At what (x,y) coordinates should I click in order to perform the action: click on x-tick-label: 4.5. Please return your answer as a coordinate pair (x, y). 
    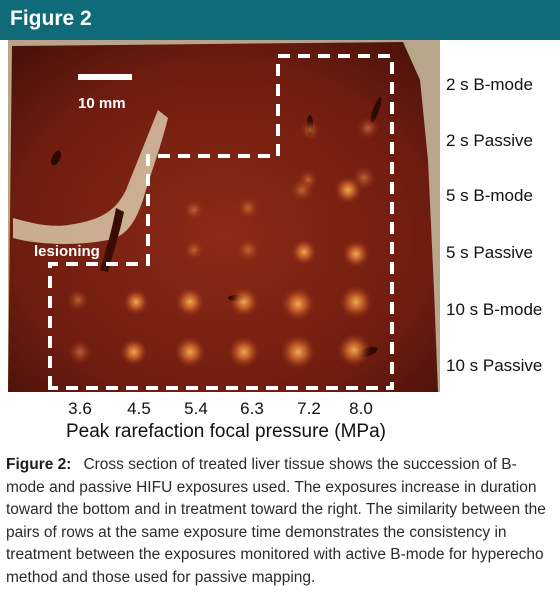
    Looking at the image, I should click on (139, 408).